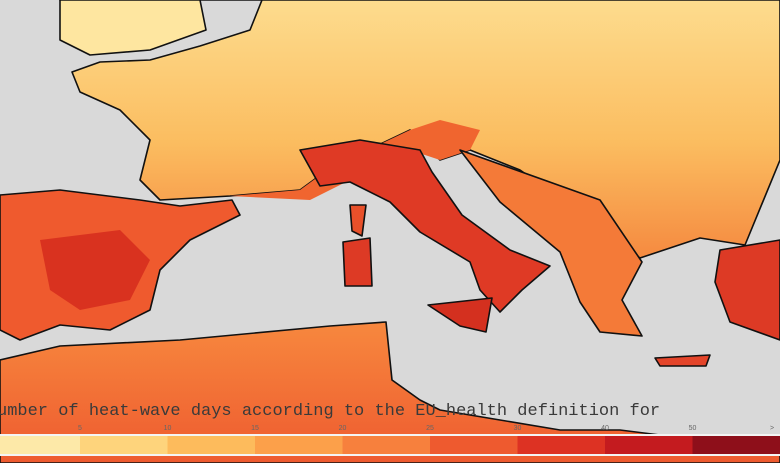 This screenshot has height=463, width=780. I want to click on balkans, so click(551, 243).